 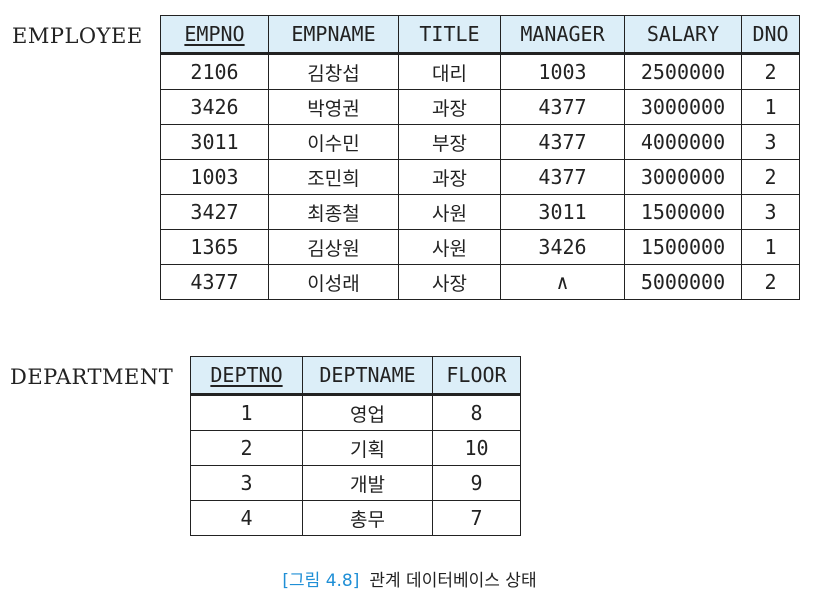 I want to click on department-table-name: DEPARTMENT, so click(x=92, y=377).